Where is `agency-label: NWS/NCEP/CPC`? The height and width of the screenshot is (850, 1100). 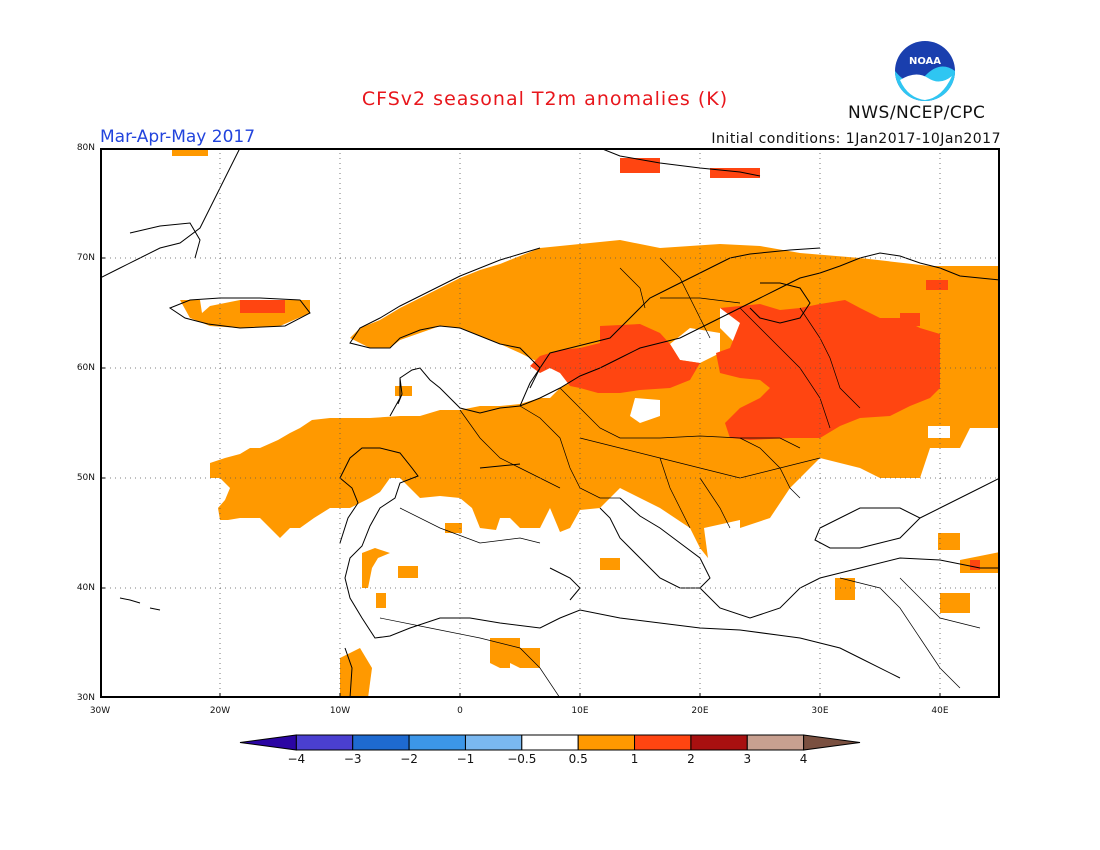 agency-label: NWS/NCEP/CPC is located at coordinates (917, 113).